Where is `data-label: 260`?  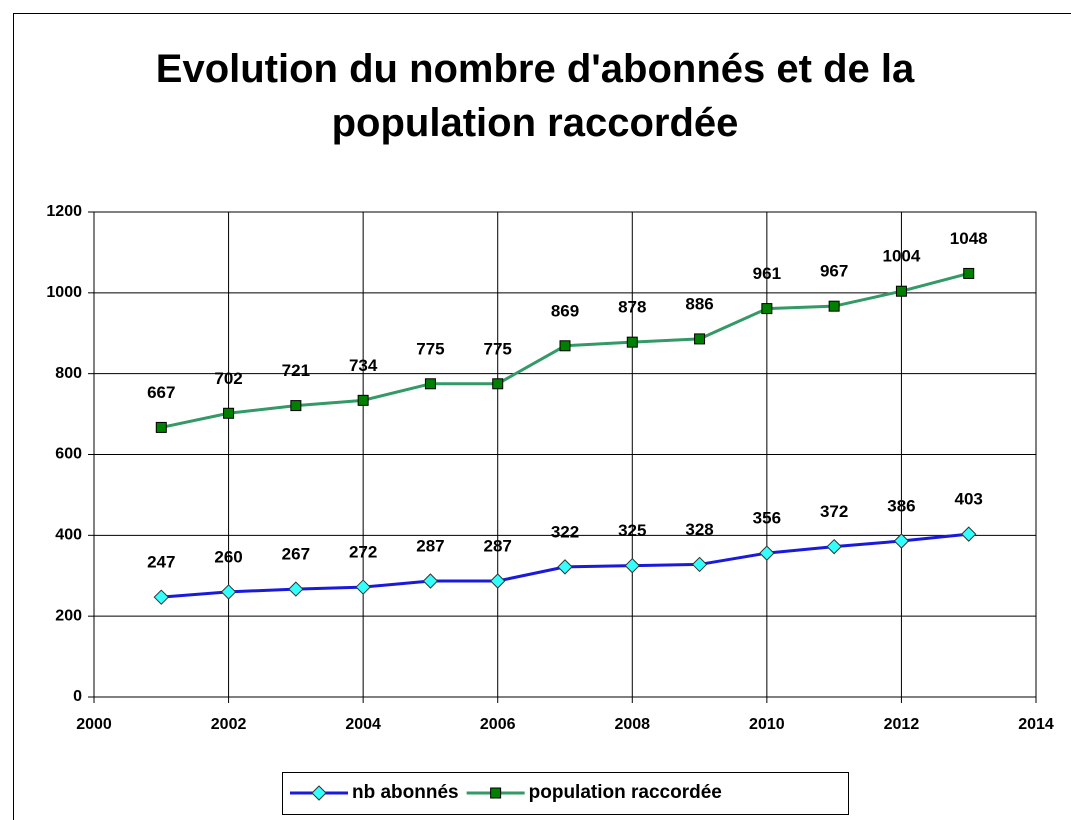 data-label: 260 is located at coordinates (228, 556).